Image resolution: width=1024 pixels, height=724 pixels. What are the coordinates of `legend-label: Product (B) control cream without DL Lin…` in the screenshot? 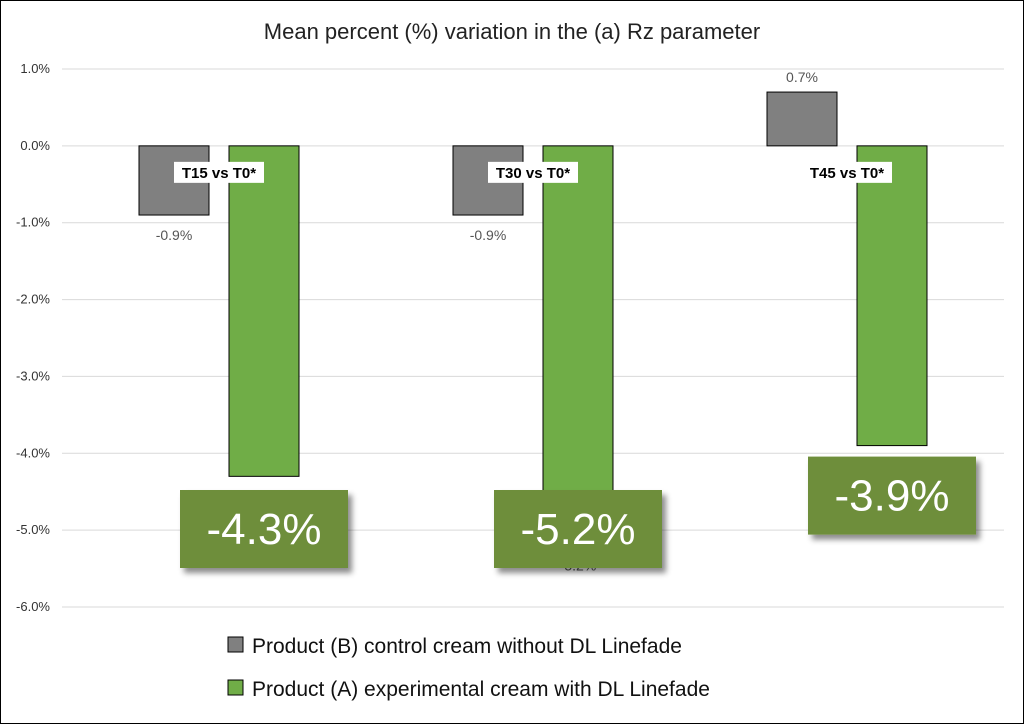 It's located at (467, 646).